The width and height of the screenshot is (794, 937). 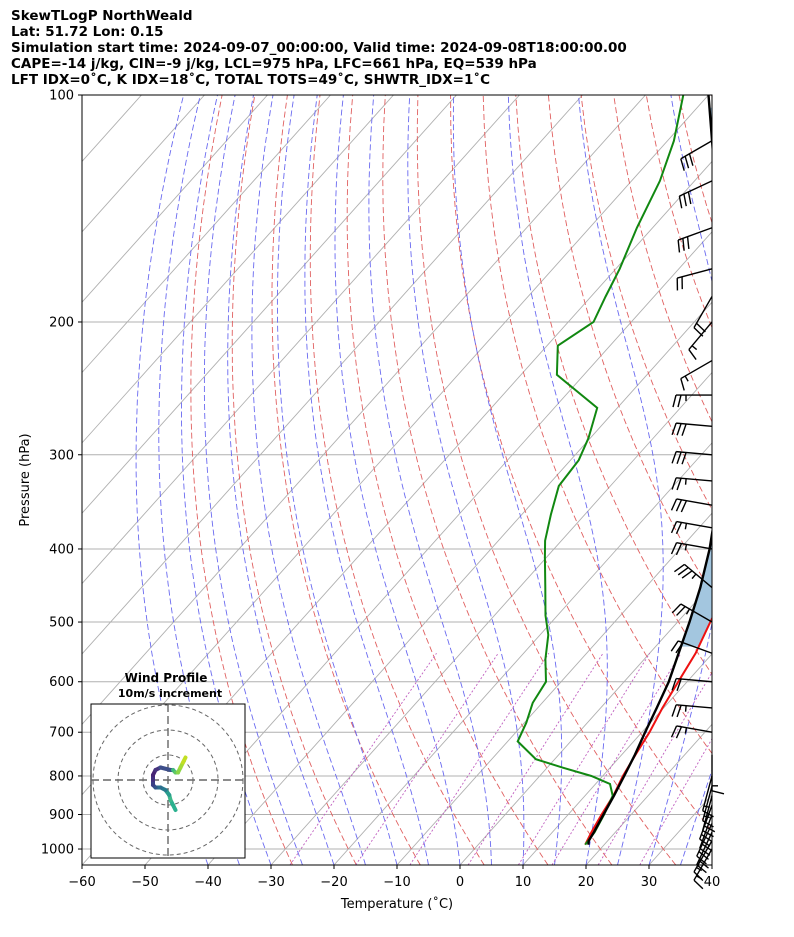 What do you see at coordinates (61, 733) in the screenshot?
I see `y-tick-label: 700` at bounding box center [61, 733].